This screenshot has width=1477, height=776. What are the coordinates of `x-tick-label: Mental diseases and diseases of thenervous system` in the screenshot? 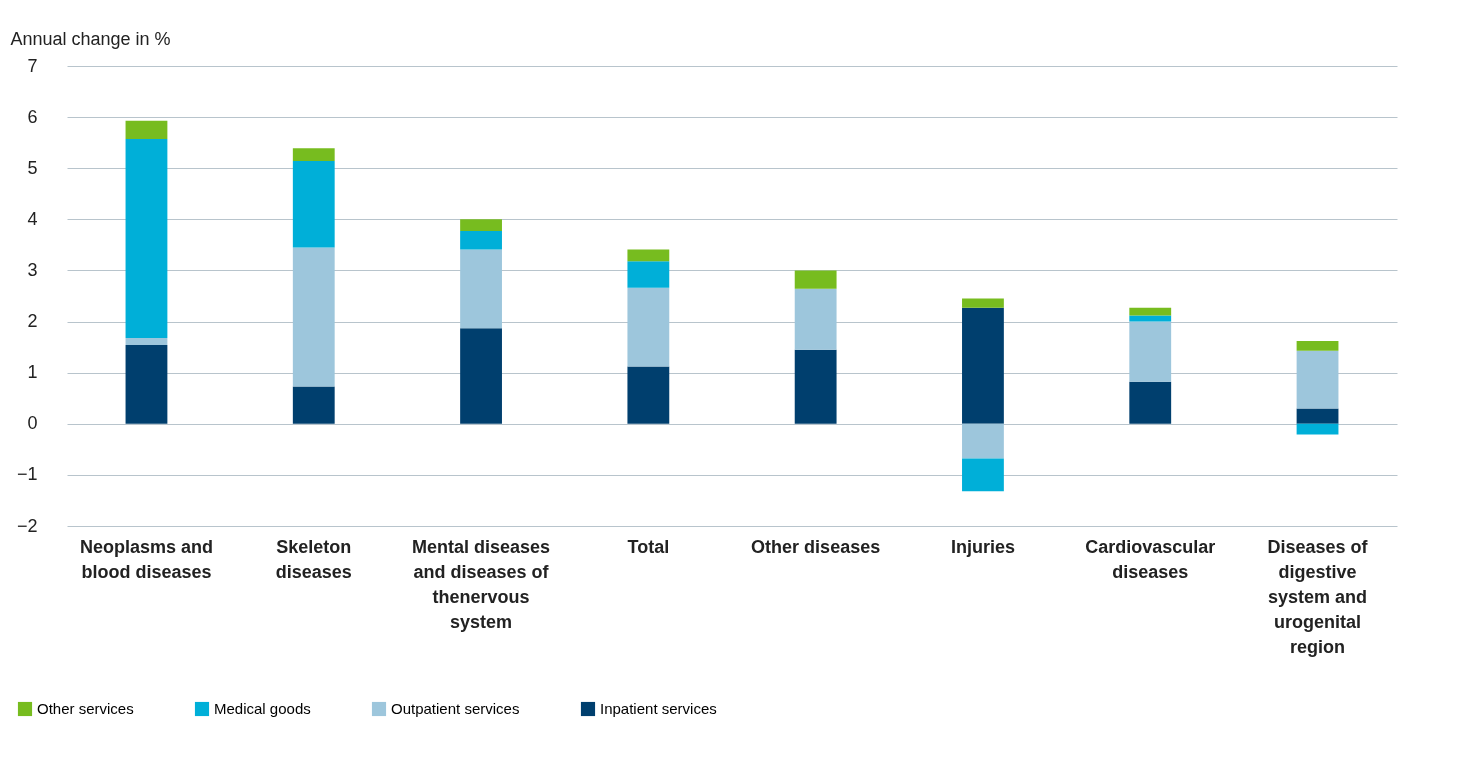 It's located at (481, 584).